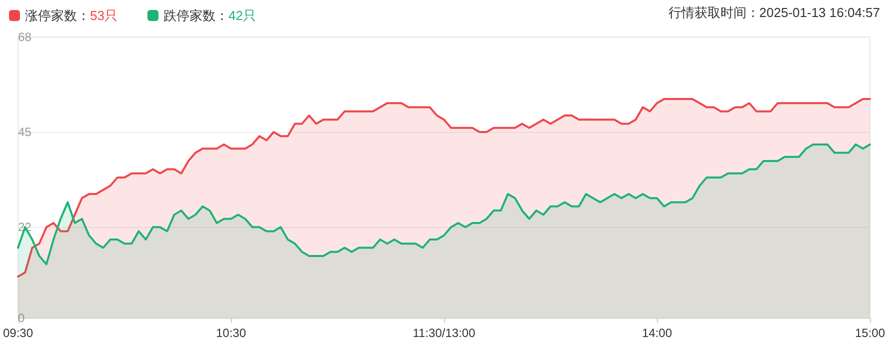 The height and width of the screenshot is (349, 888). Describe the element at coordinates (444, 333) in the screenshot. I see `x-tick-label: 11:30/13:00` at that location.